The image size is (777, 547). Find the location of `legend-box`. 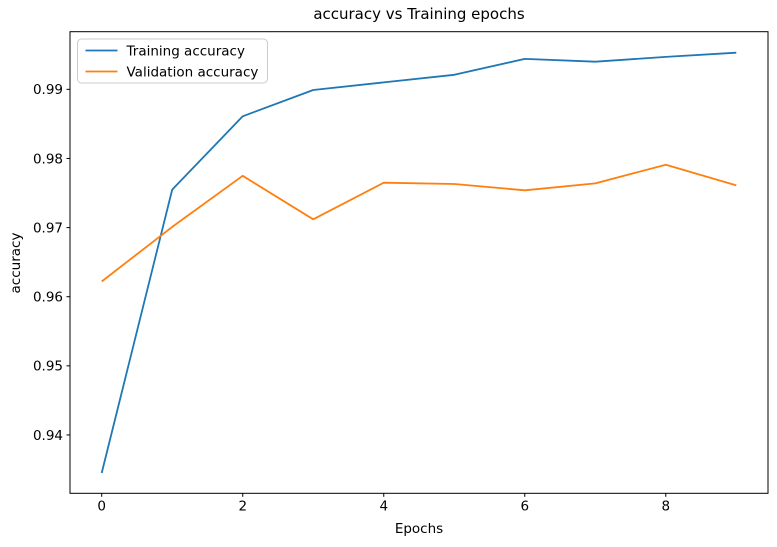

legend-box is located at coordinates (172, 61).